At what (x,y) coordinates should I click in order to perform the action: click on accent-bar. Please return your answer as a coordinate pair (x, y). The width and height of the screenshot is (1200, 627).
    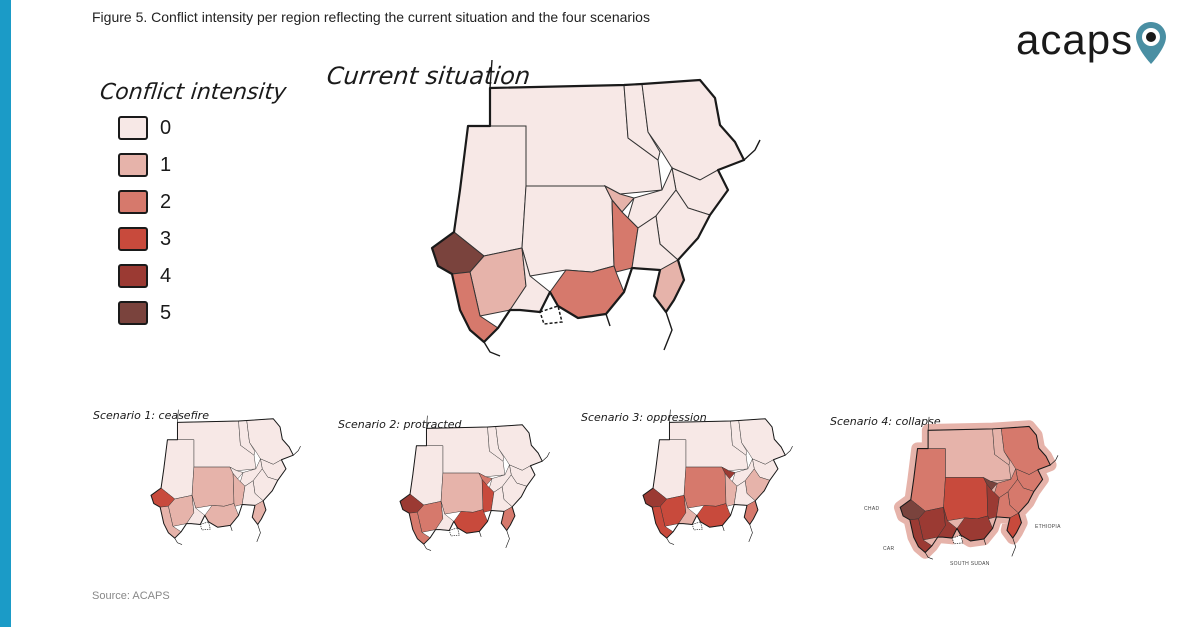
    Looking at the image, I should click on (5, 313).